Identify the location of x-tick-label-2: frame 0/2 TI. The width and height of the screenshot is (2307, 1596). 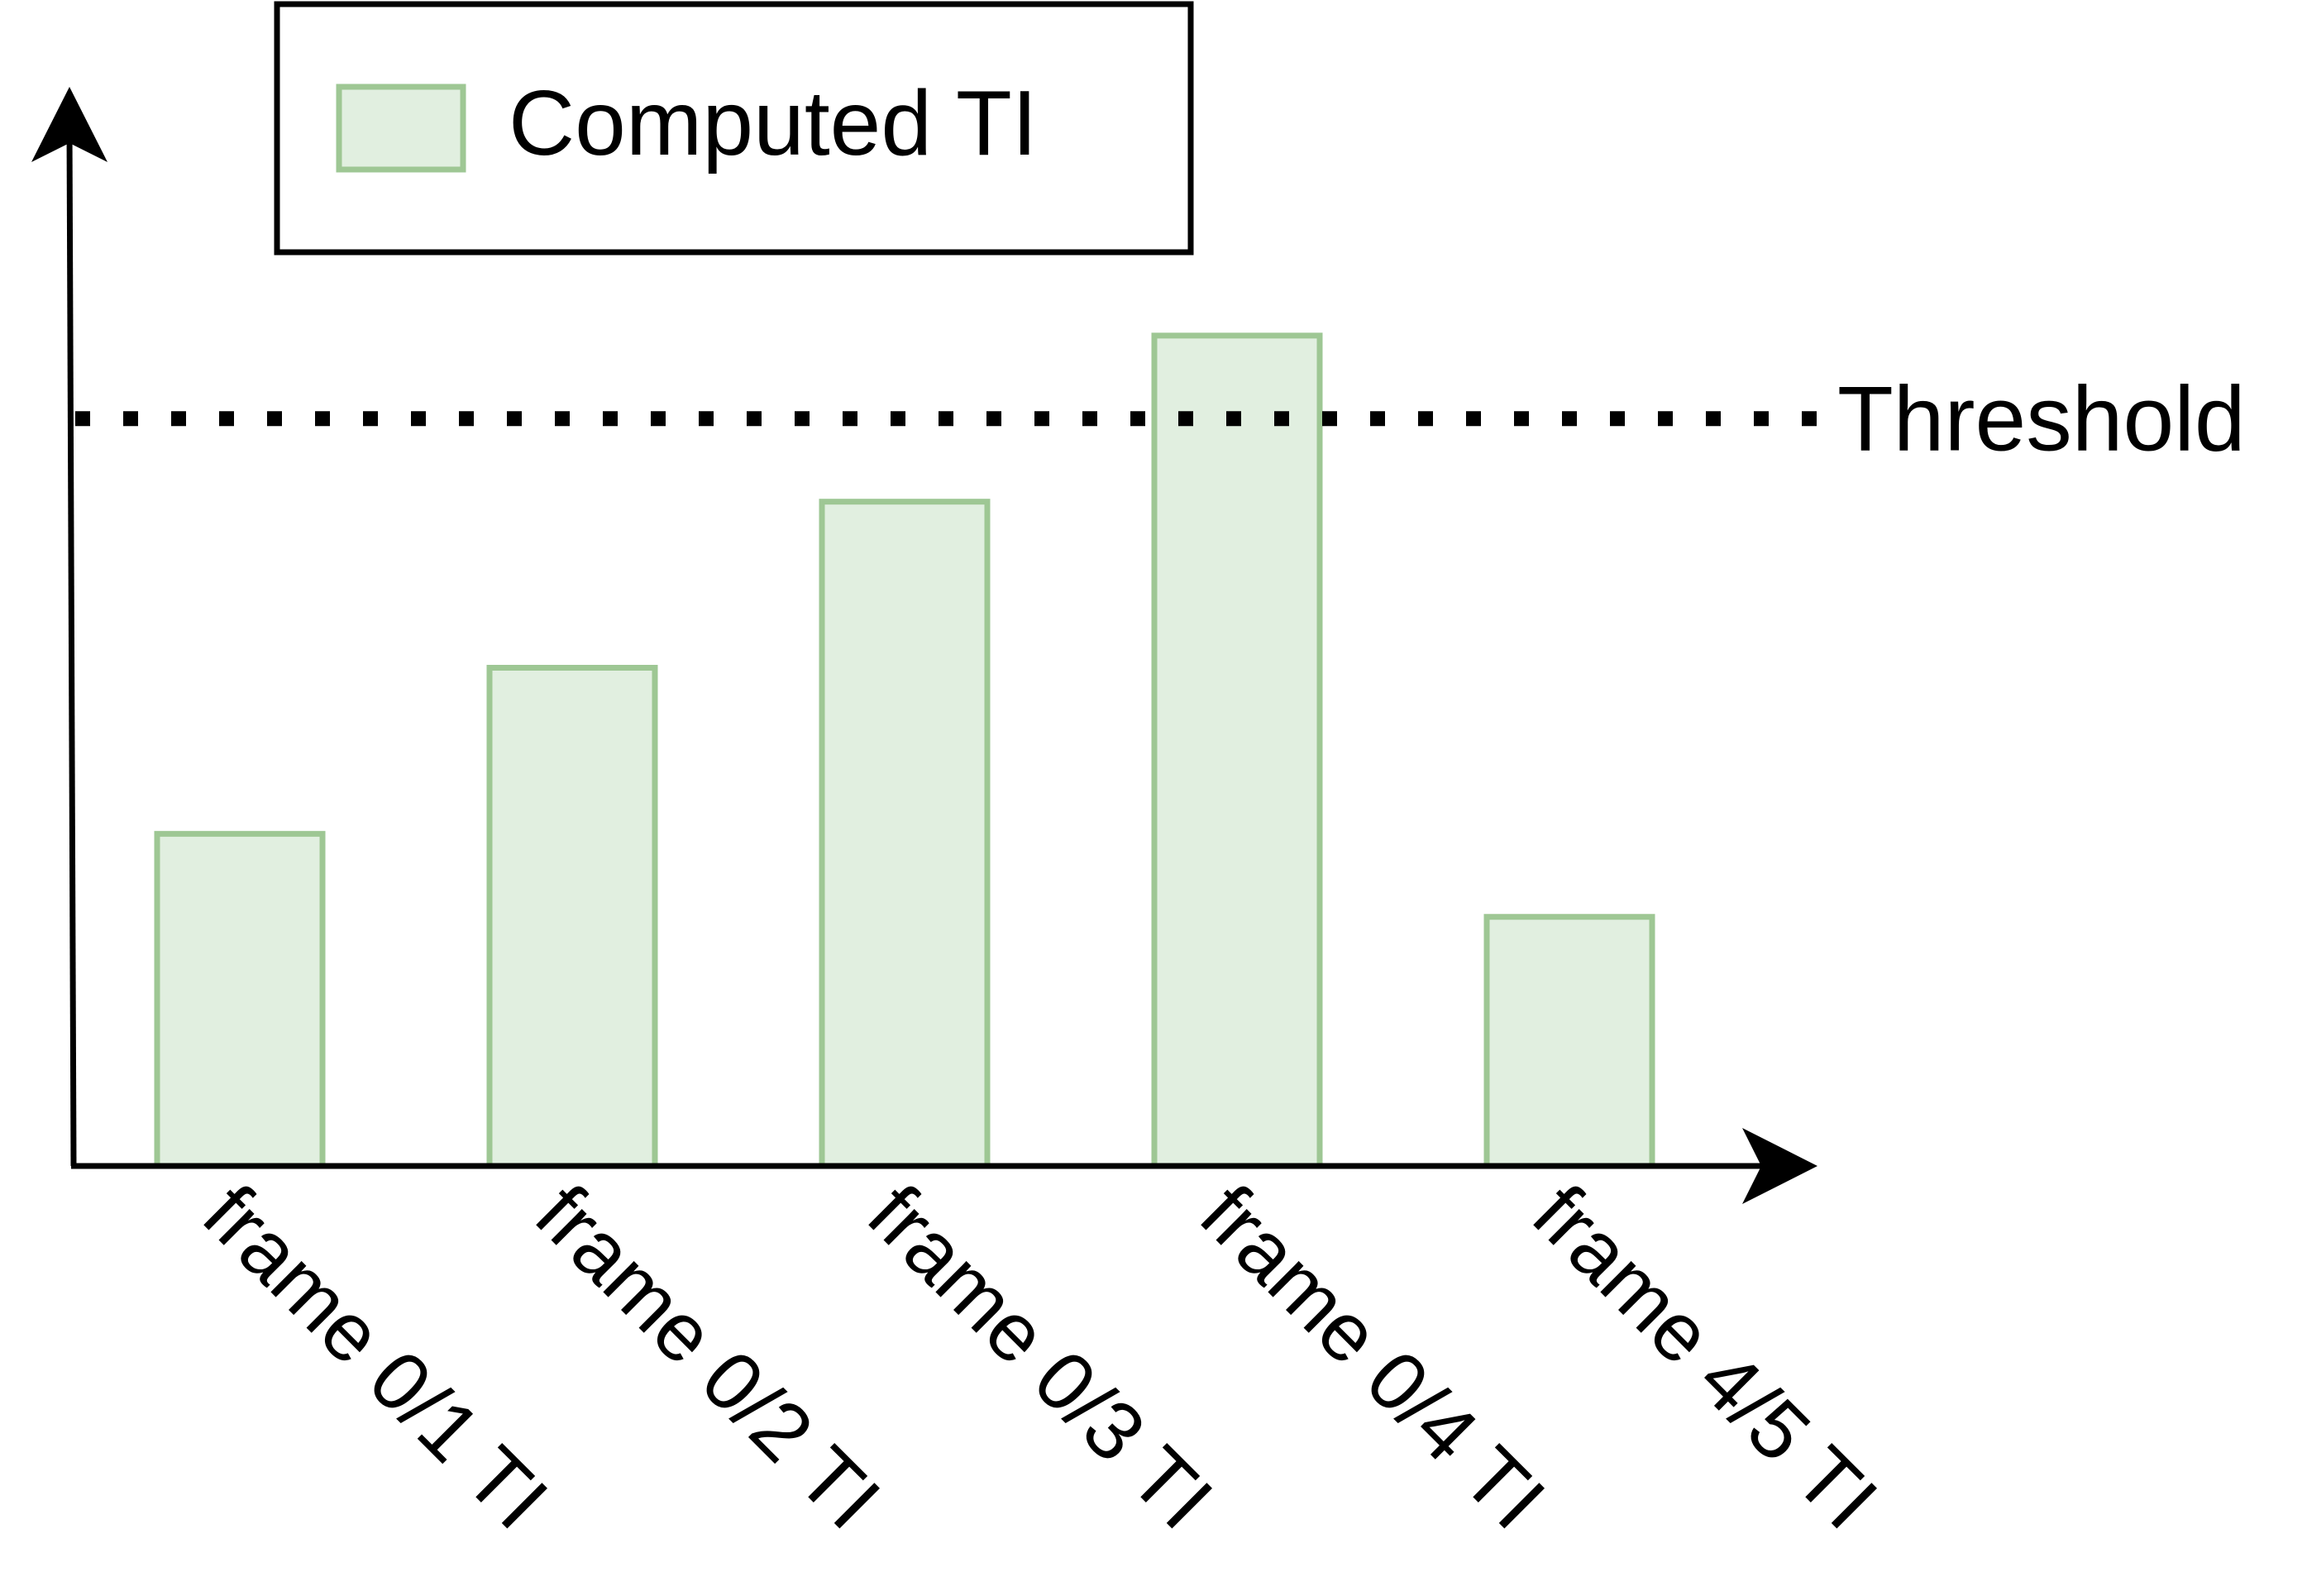
(708, 1356).